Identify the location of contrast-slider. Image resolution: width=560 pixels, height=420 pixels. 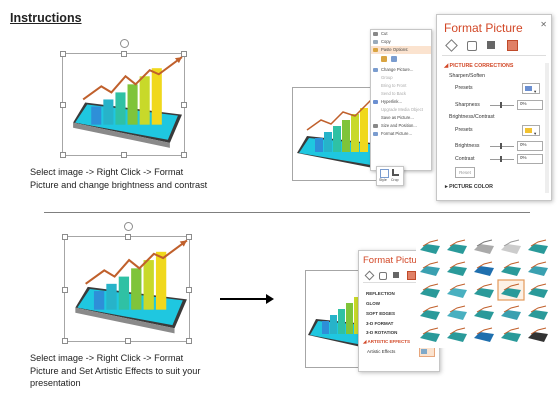
(502, 159).